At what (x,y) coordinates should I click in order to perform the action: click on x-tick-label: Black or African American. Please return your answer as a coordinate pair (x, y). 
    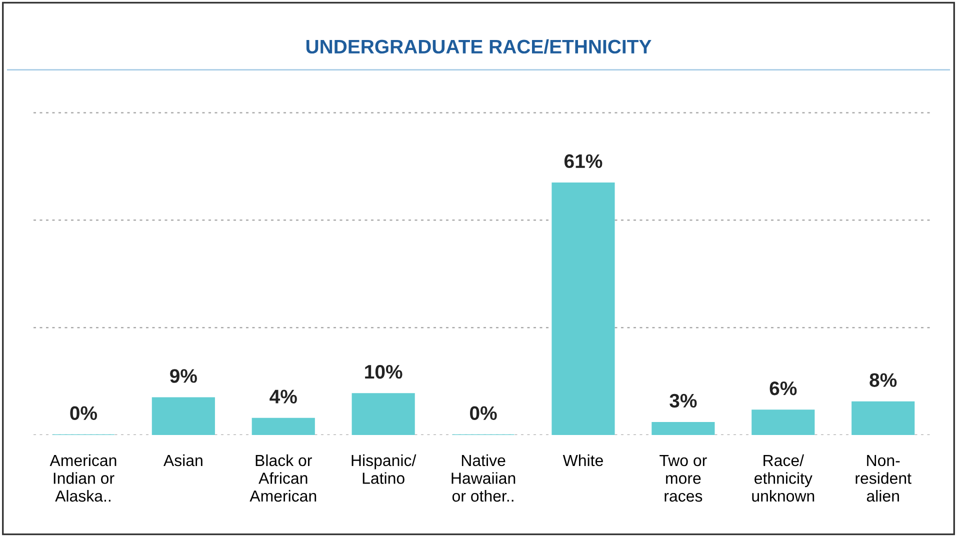
    Looking at the image, I should click on (283, 478).